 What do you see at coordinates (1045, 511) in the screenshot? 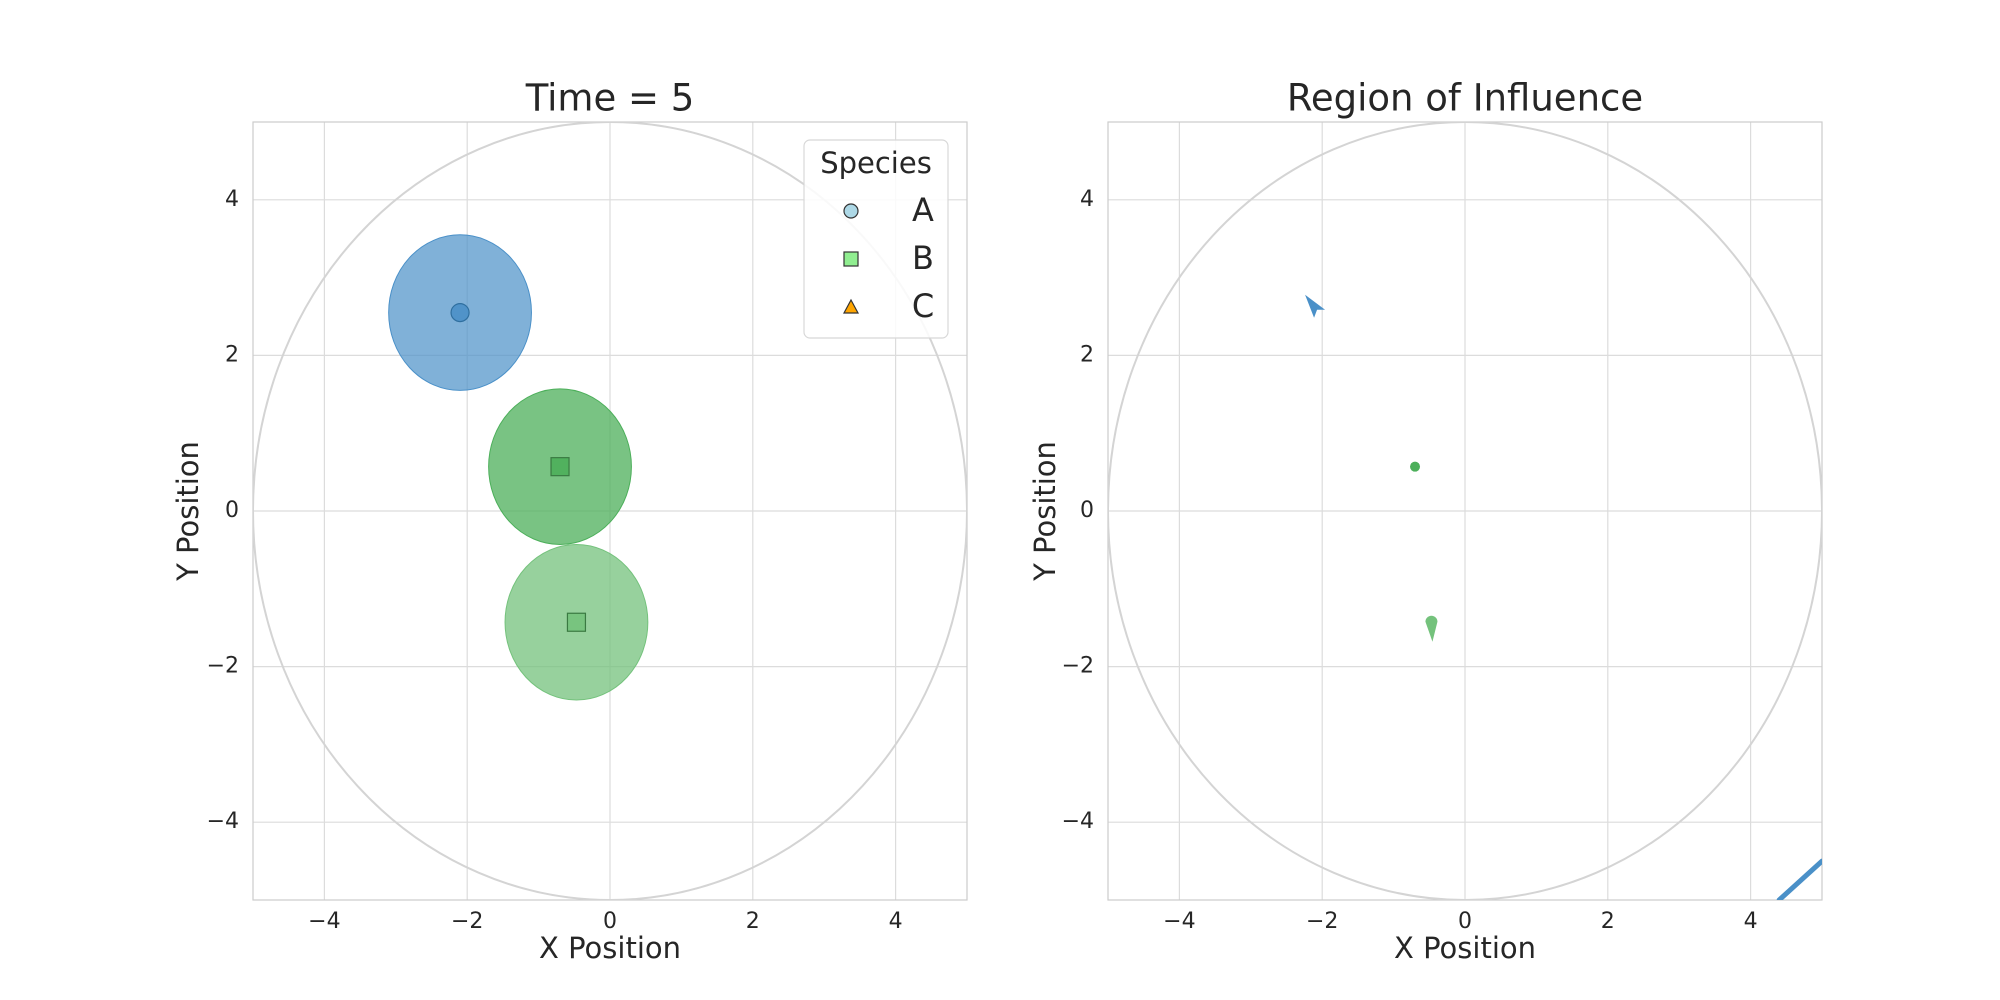
I see `right-chart-ylabel: Y Position` at bounding box center [1045, 511].